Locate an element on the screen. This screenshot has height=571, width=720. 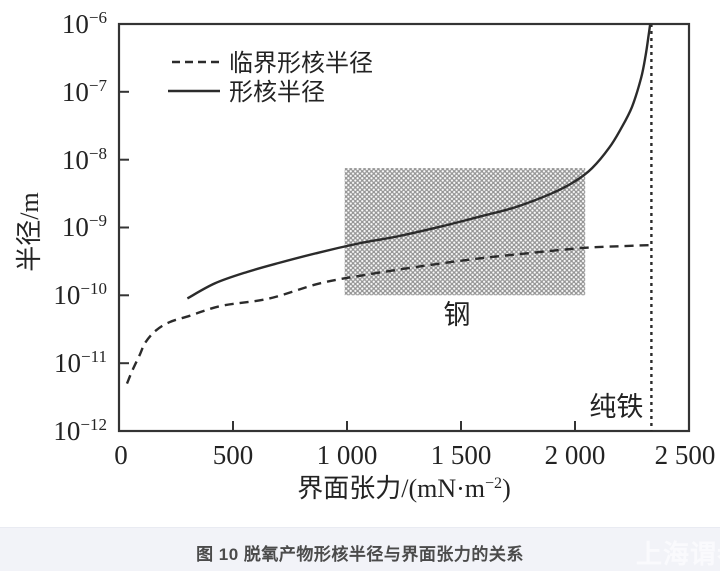
y-axis-labels: 10⁻⁶ 10⁻⁷ 10⁻⁸ 10⁻⁹ 10⁻¹⁰ 10⁻¹¹ 10⁻¹² is located at coordinates (80, 227).